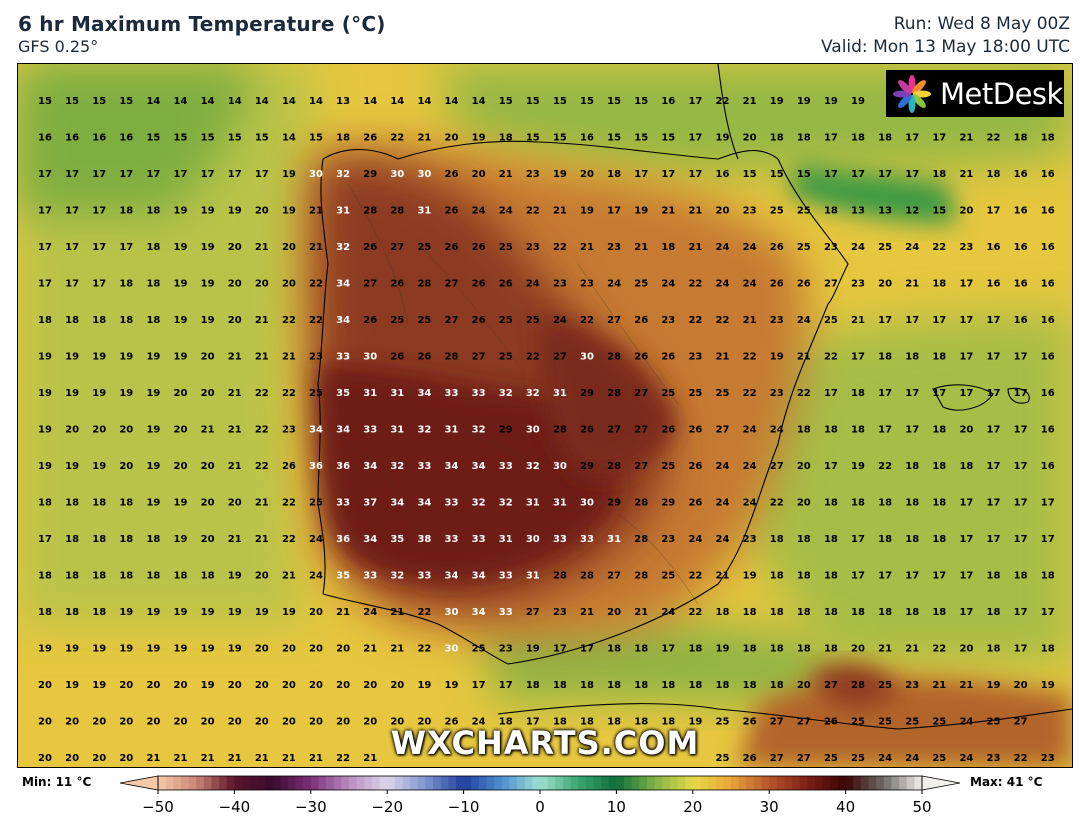 The width and height of the screenshot is (1088, 833). Describe the element at coordinates (202, 24) in the screenshot. I see `chart-title: 6 hr Maximum Temperature (°C)` at that location.